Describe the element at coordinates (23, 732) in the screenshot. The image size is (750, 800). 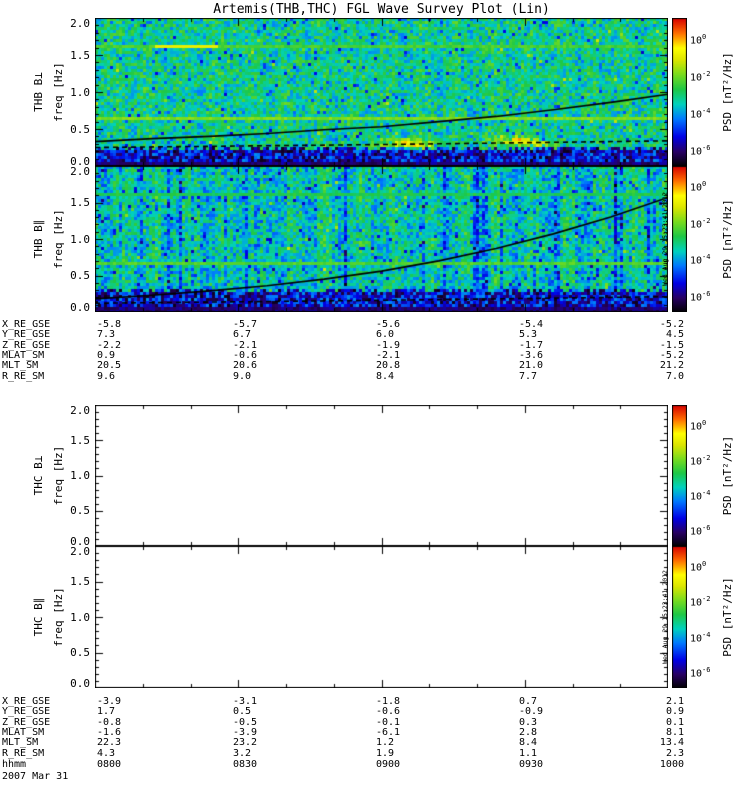
I see `eph-row-label: MLAT_SM` at that location.